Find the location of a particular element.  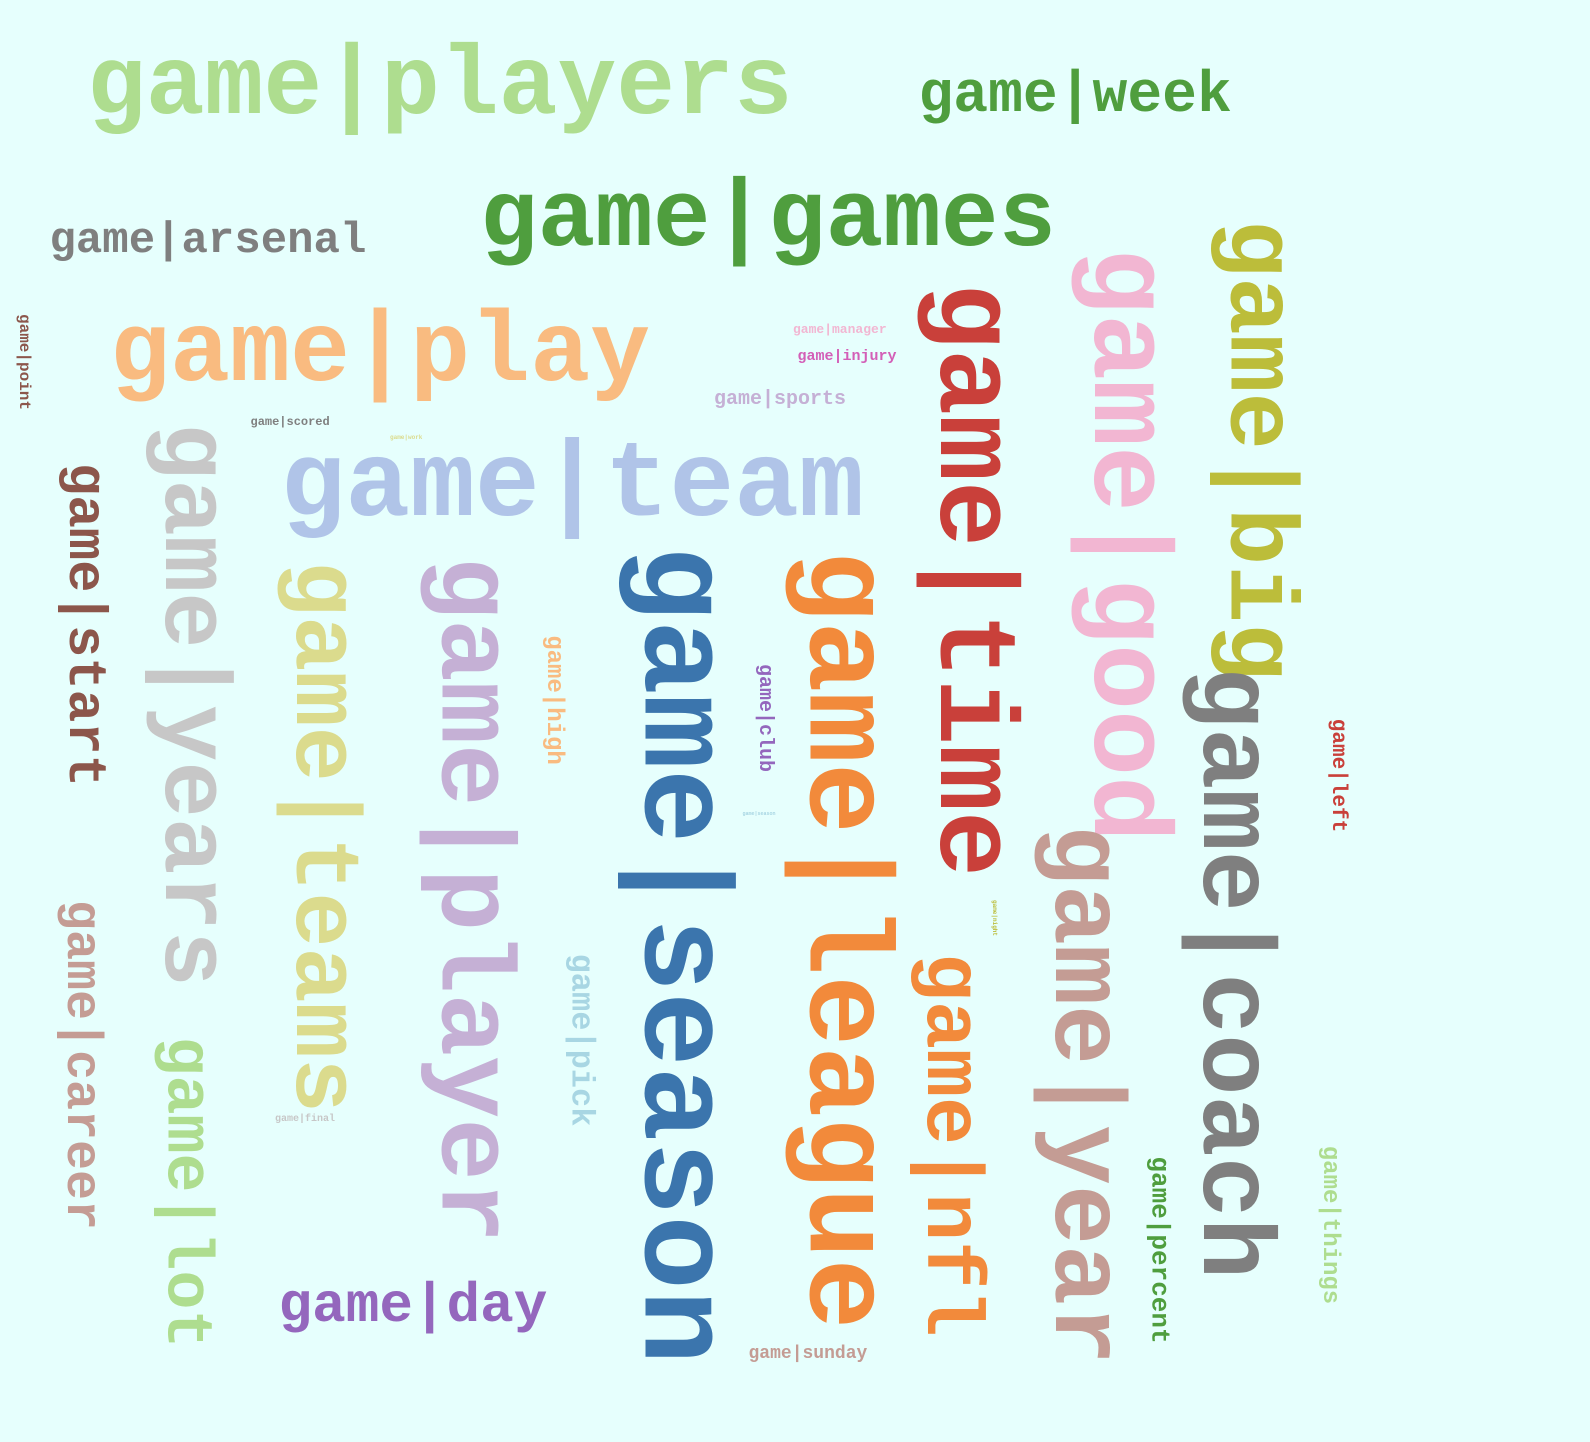

word-game-games: game|games is located at coordinates (768, 219).